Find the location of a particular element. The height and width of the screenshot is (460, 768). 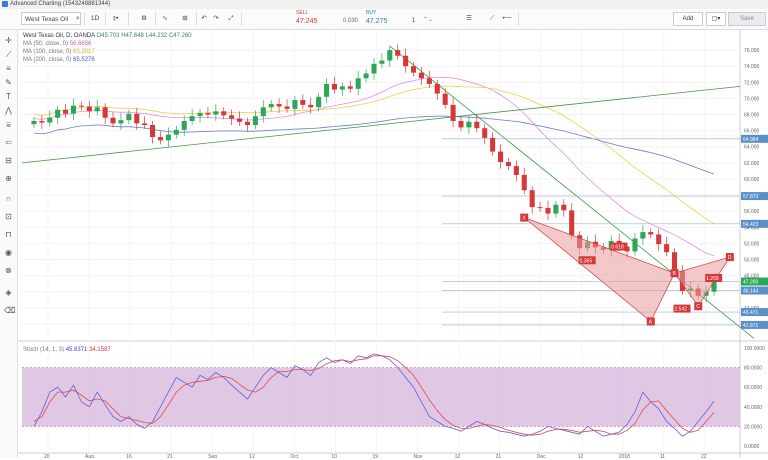

layout-grid-icon: ▢▾ is located at coordinates (716, 19).